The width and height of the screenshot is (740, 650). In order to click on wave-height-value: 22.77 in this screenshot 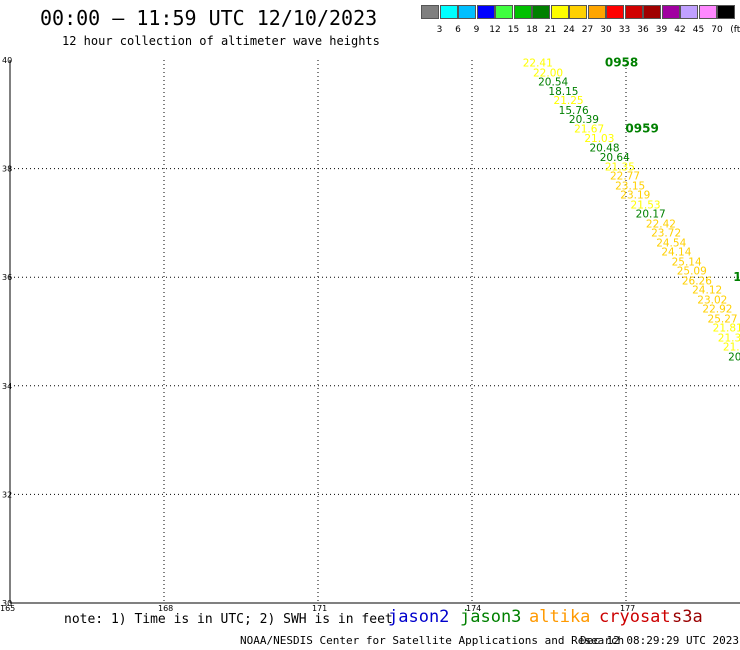, I will do `click(625, 177)`.